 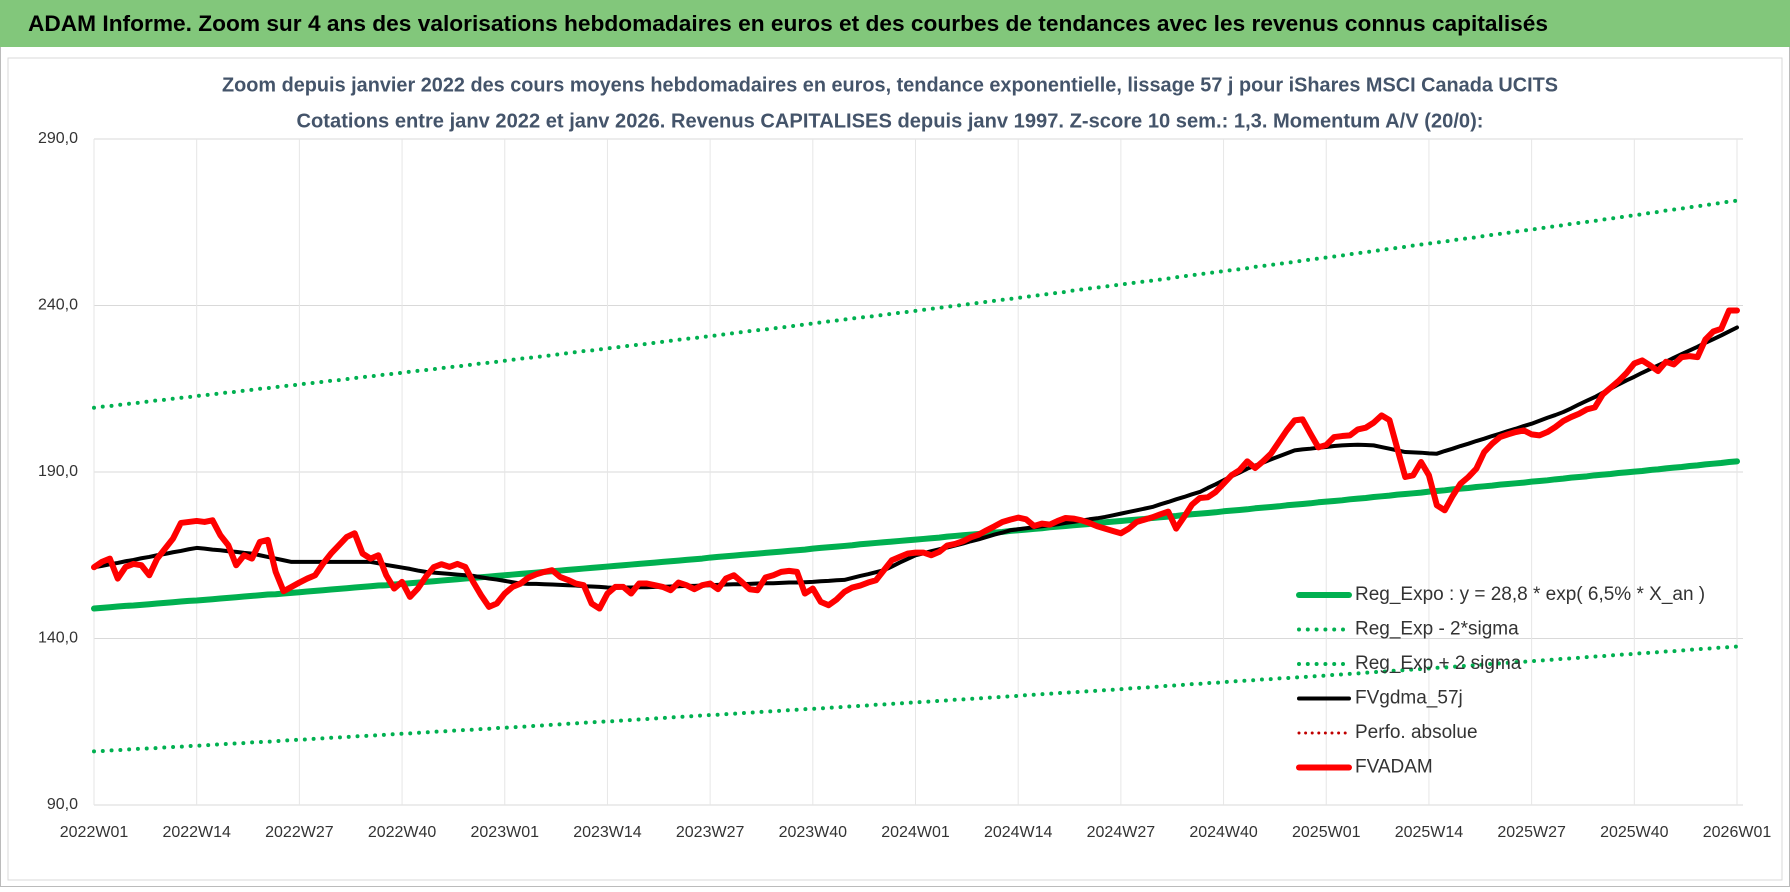 I want to click on x-tick-label: 2025W01, so click(x=1326, y=832).